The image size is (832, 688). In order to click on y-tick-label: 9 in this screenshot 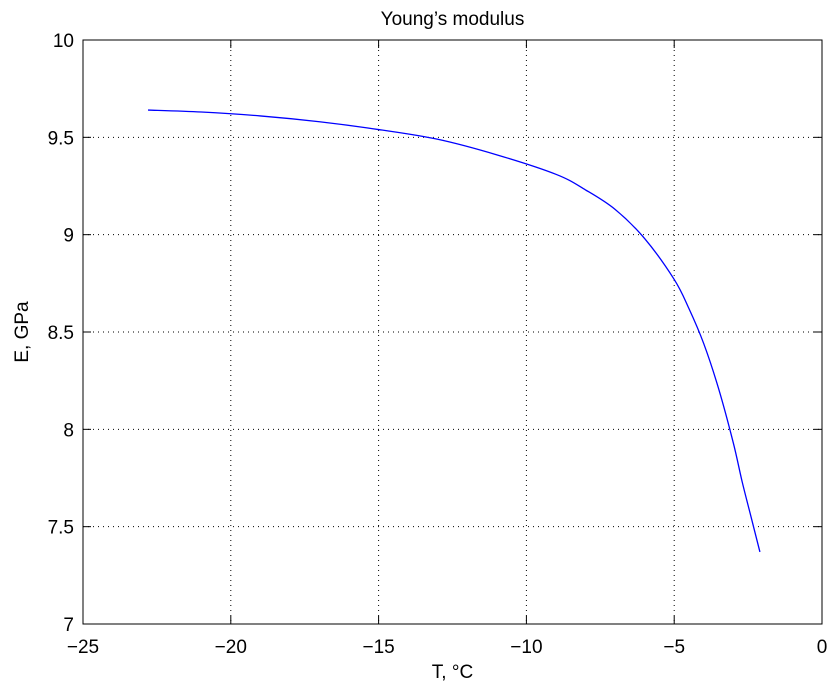, I will do `click(68, 236)`.